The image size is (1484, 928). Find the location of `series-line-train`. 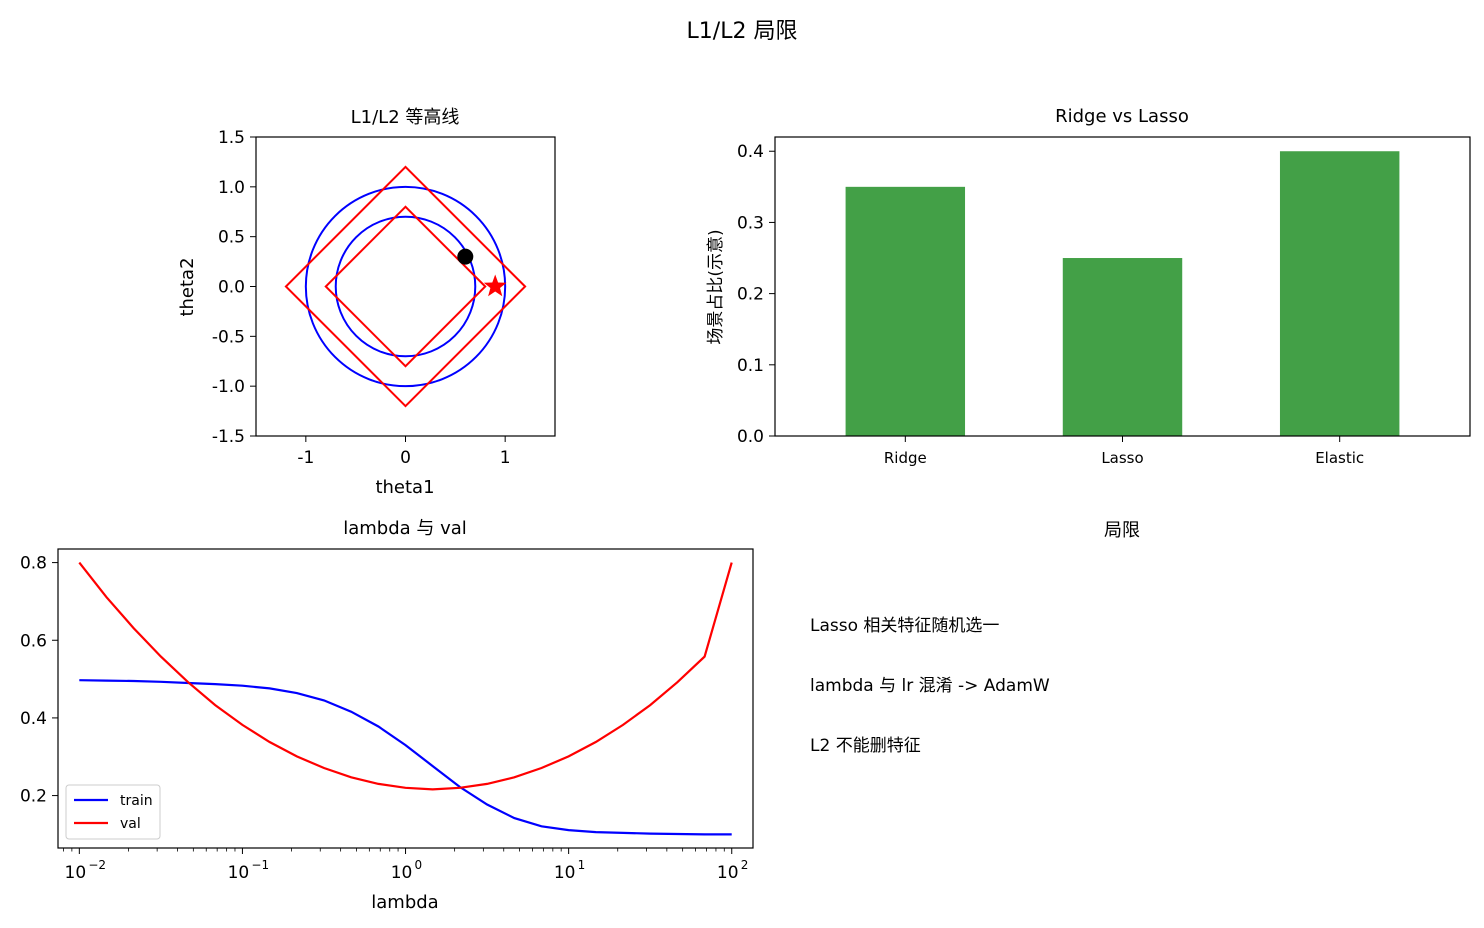

series-line-train is located at coordinates (405, 757).